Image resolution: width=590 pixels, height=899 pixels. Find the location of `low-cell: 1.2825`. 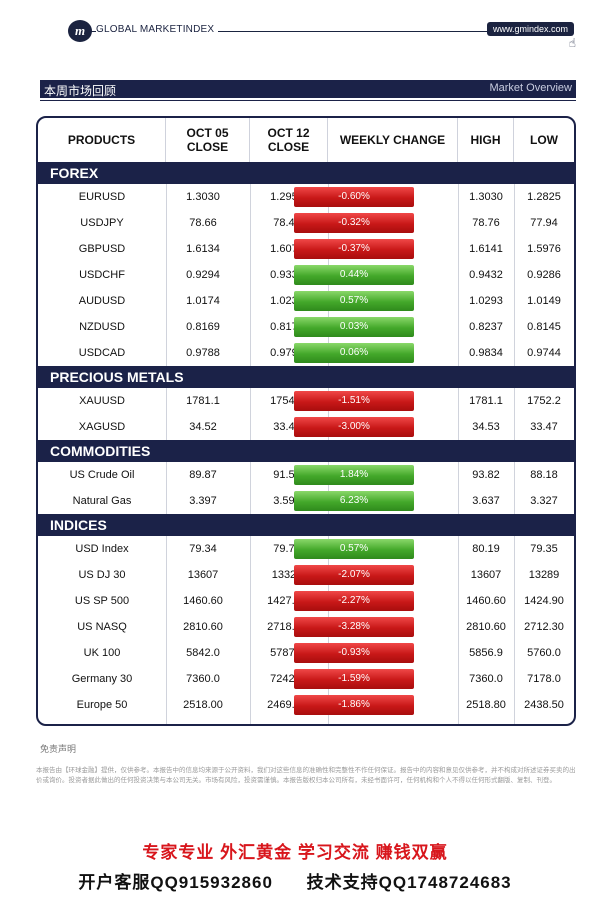

low-cell: 1.2825 is located at coordinates (544, 197).